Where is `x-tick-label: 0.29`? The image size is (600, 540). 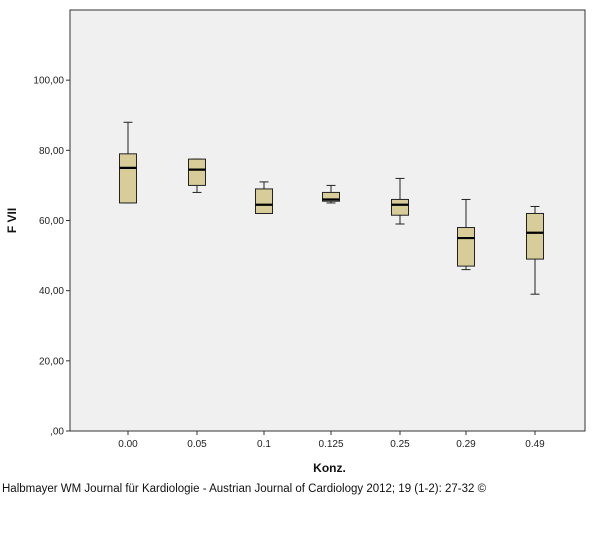
x-tick-label: 0.29 is located at coordinates (466, 444).